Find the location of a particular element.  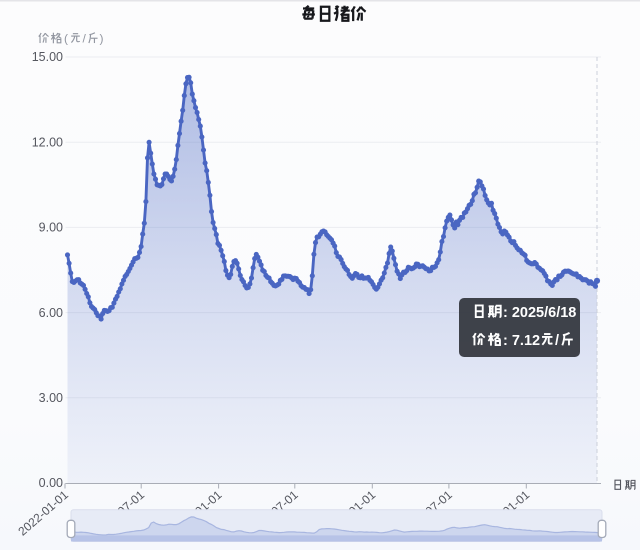

svg-text: 3.00 is located at coordinates (51, 398).